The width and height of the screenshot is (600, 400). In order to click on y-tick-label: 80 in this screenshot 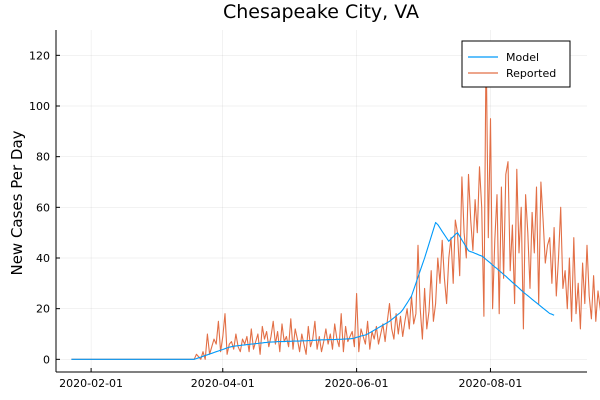, I will do `click(43, 157)`.